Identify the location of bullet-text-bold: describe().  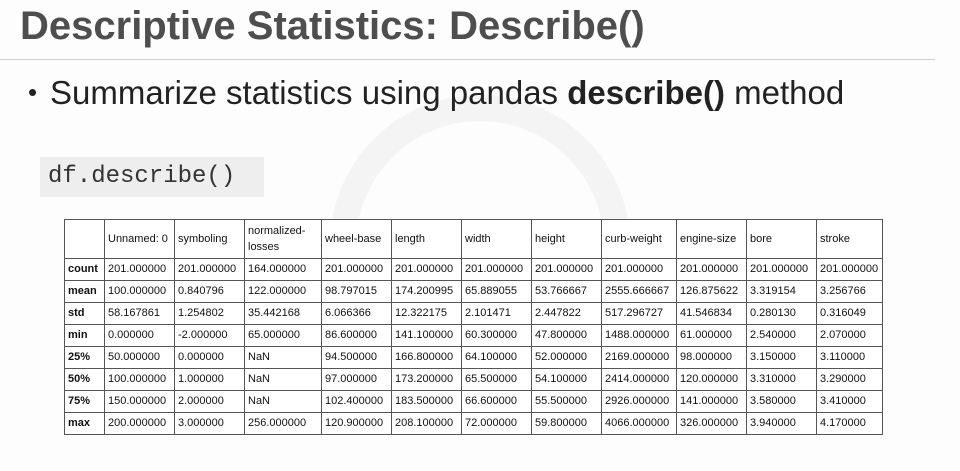
(646, 92).